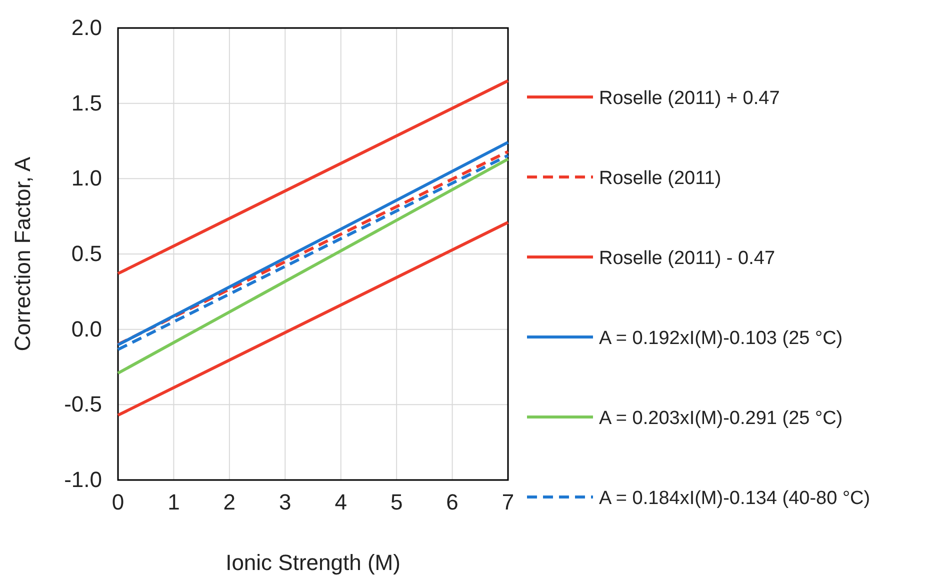 The width and height of the screenshot is (941, 576). I want to click on legend-label: Roselle (2011) + 0.47, so click(689, 98).